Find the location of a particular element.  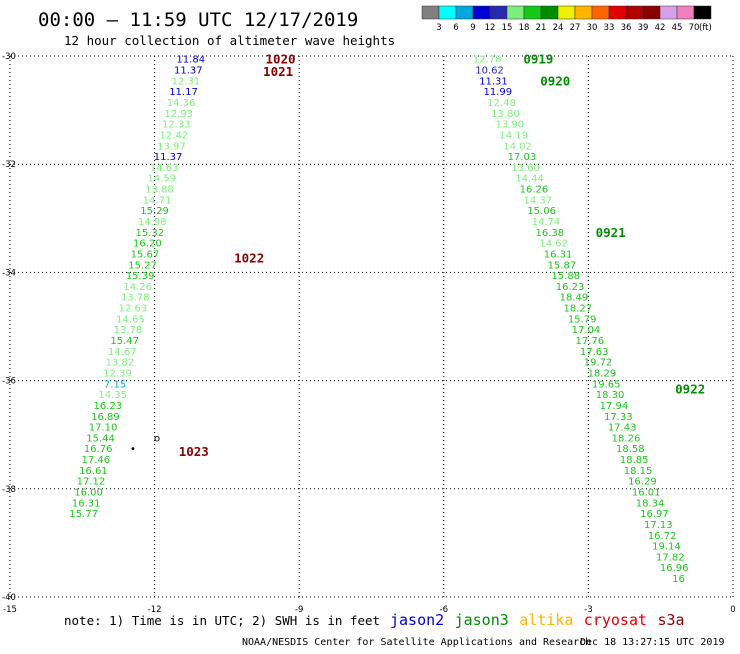

wave-height-value: 11.31 is located at coordinates (493, 81).